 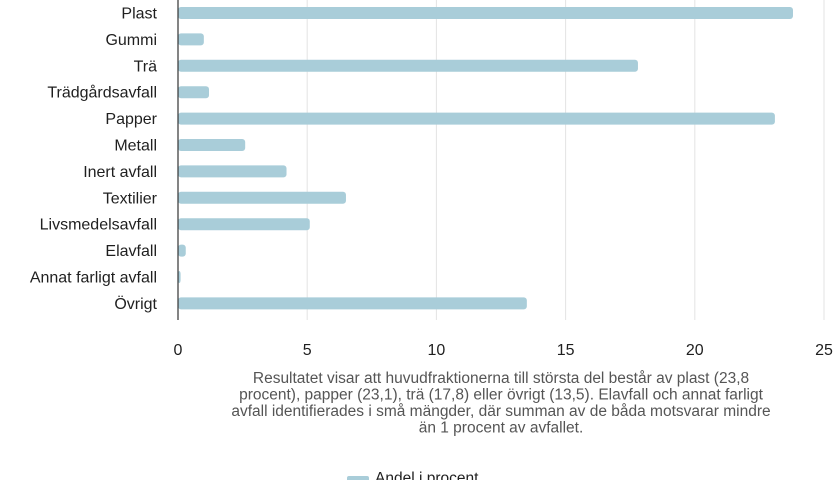 I want to click on category-label: Annat farligt avfall, so click(x=93, y=278).